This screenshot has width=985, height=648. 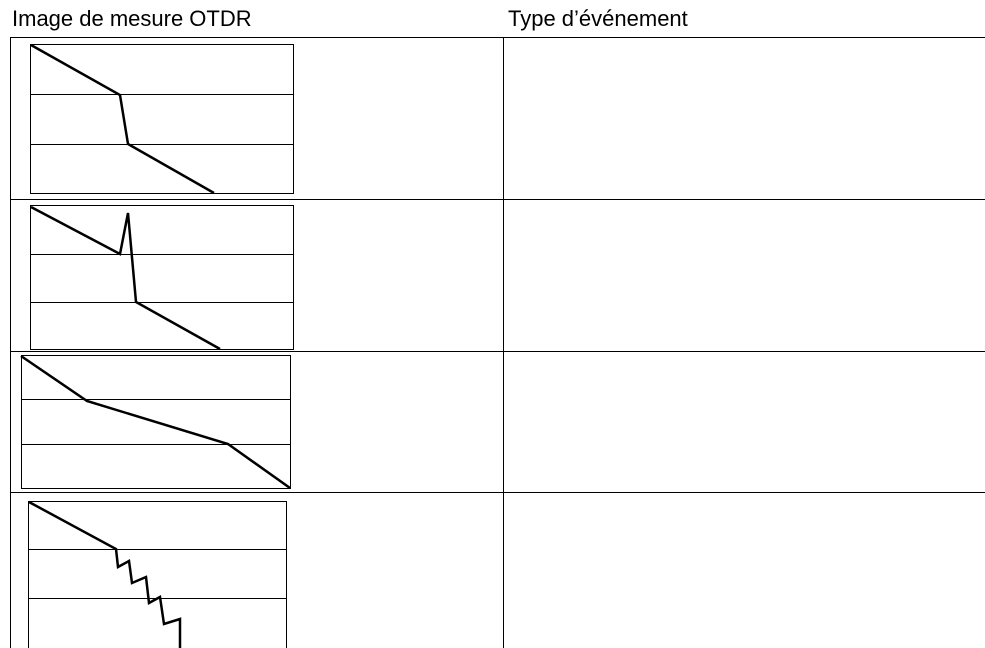 What do you see at coordinates (132, 18) in the screenshot?
I see `column-header: Image de mesure OTDR` at bounding box center [132, 18].